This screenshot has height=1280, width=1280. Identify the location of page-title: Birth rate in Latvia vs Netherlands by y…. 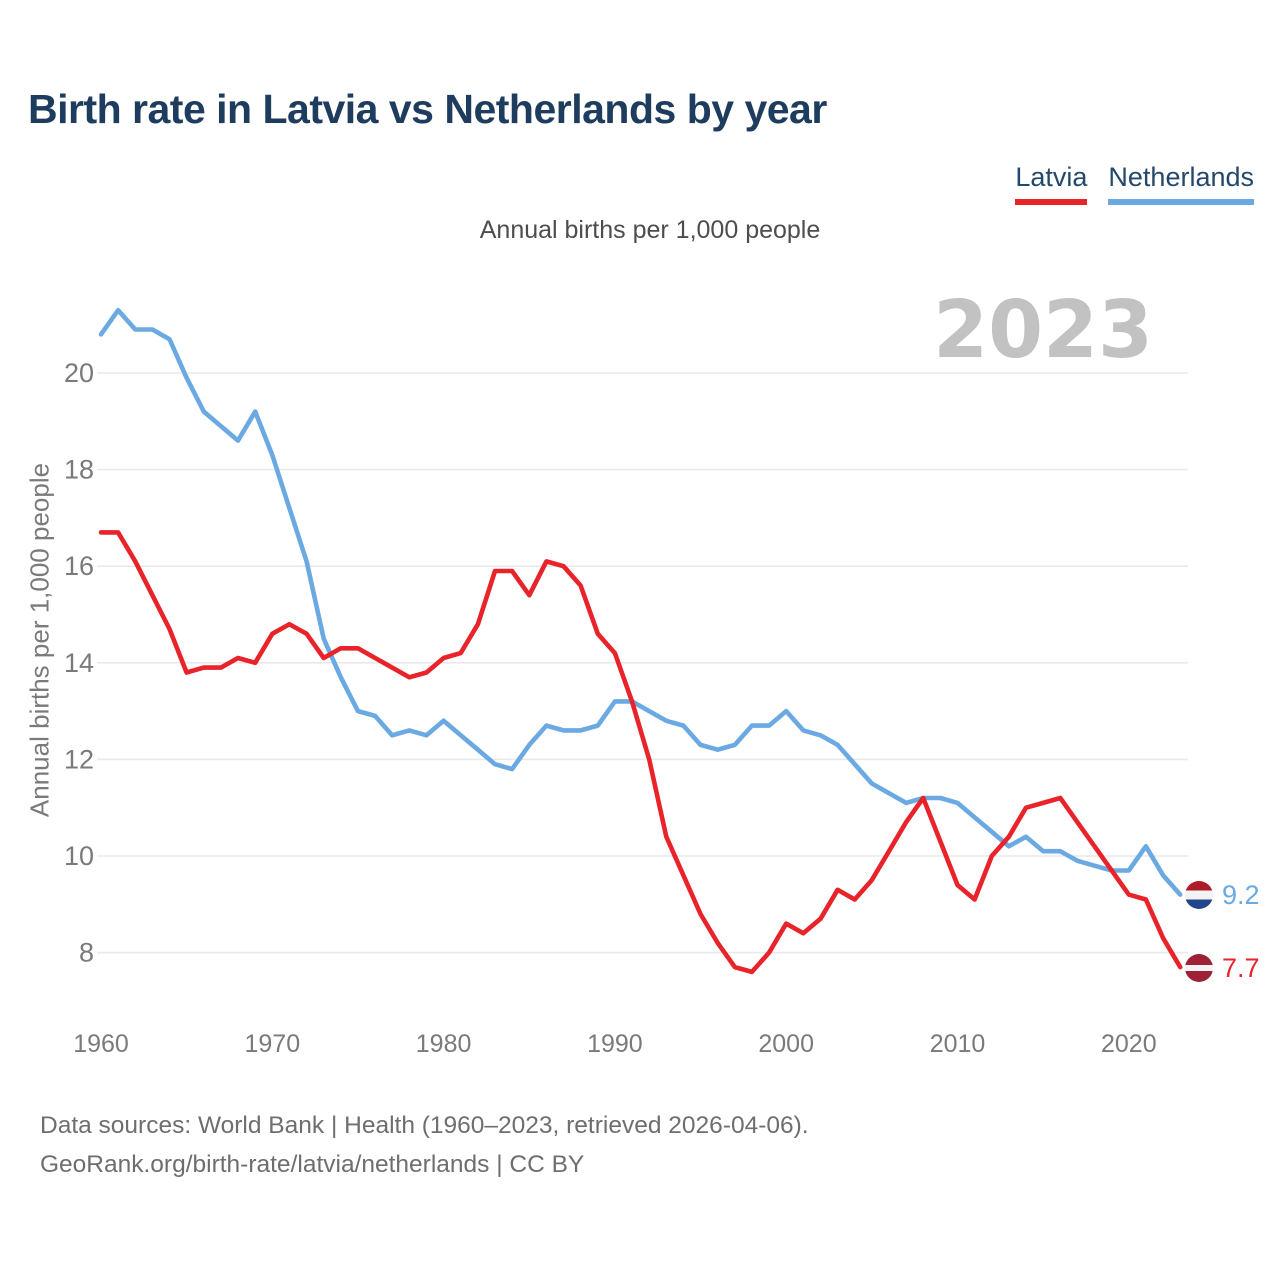
(427, 109).